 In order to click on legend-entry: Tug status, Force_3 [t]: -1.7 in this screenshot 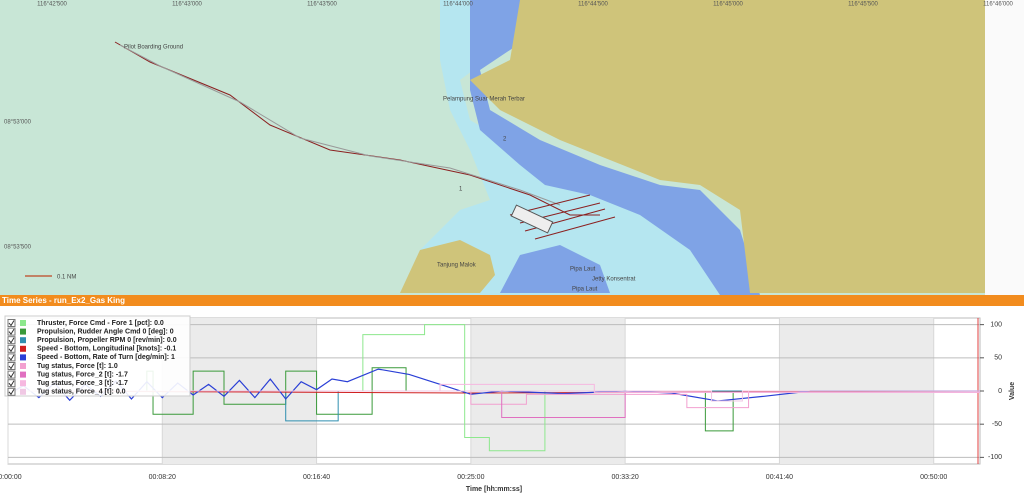, I will do `click(82, 383)`.